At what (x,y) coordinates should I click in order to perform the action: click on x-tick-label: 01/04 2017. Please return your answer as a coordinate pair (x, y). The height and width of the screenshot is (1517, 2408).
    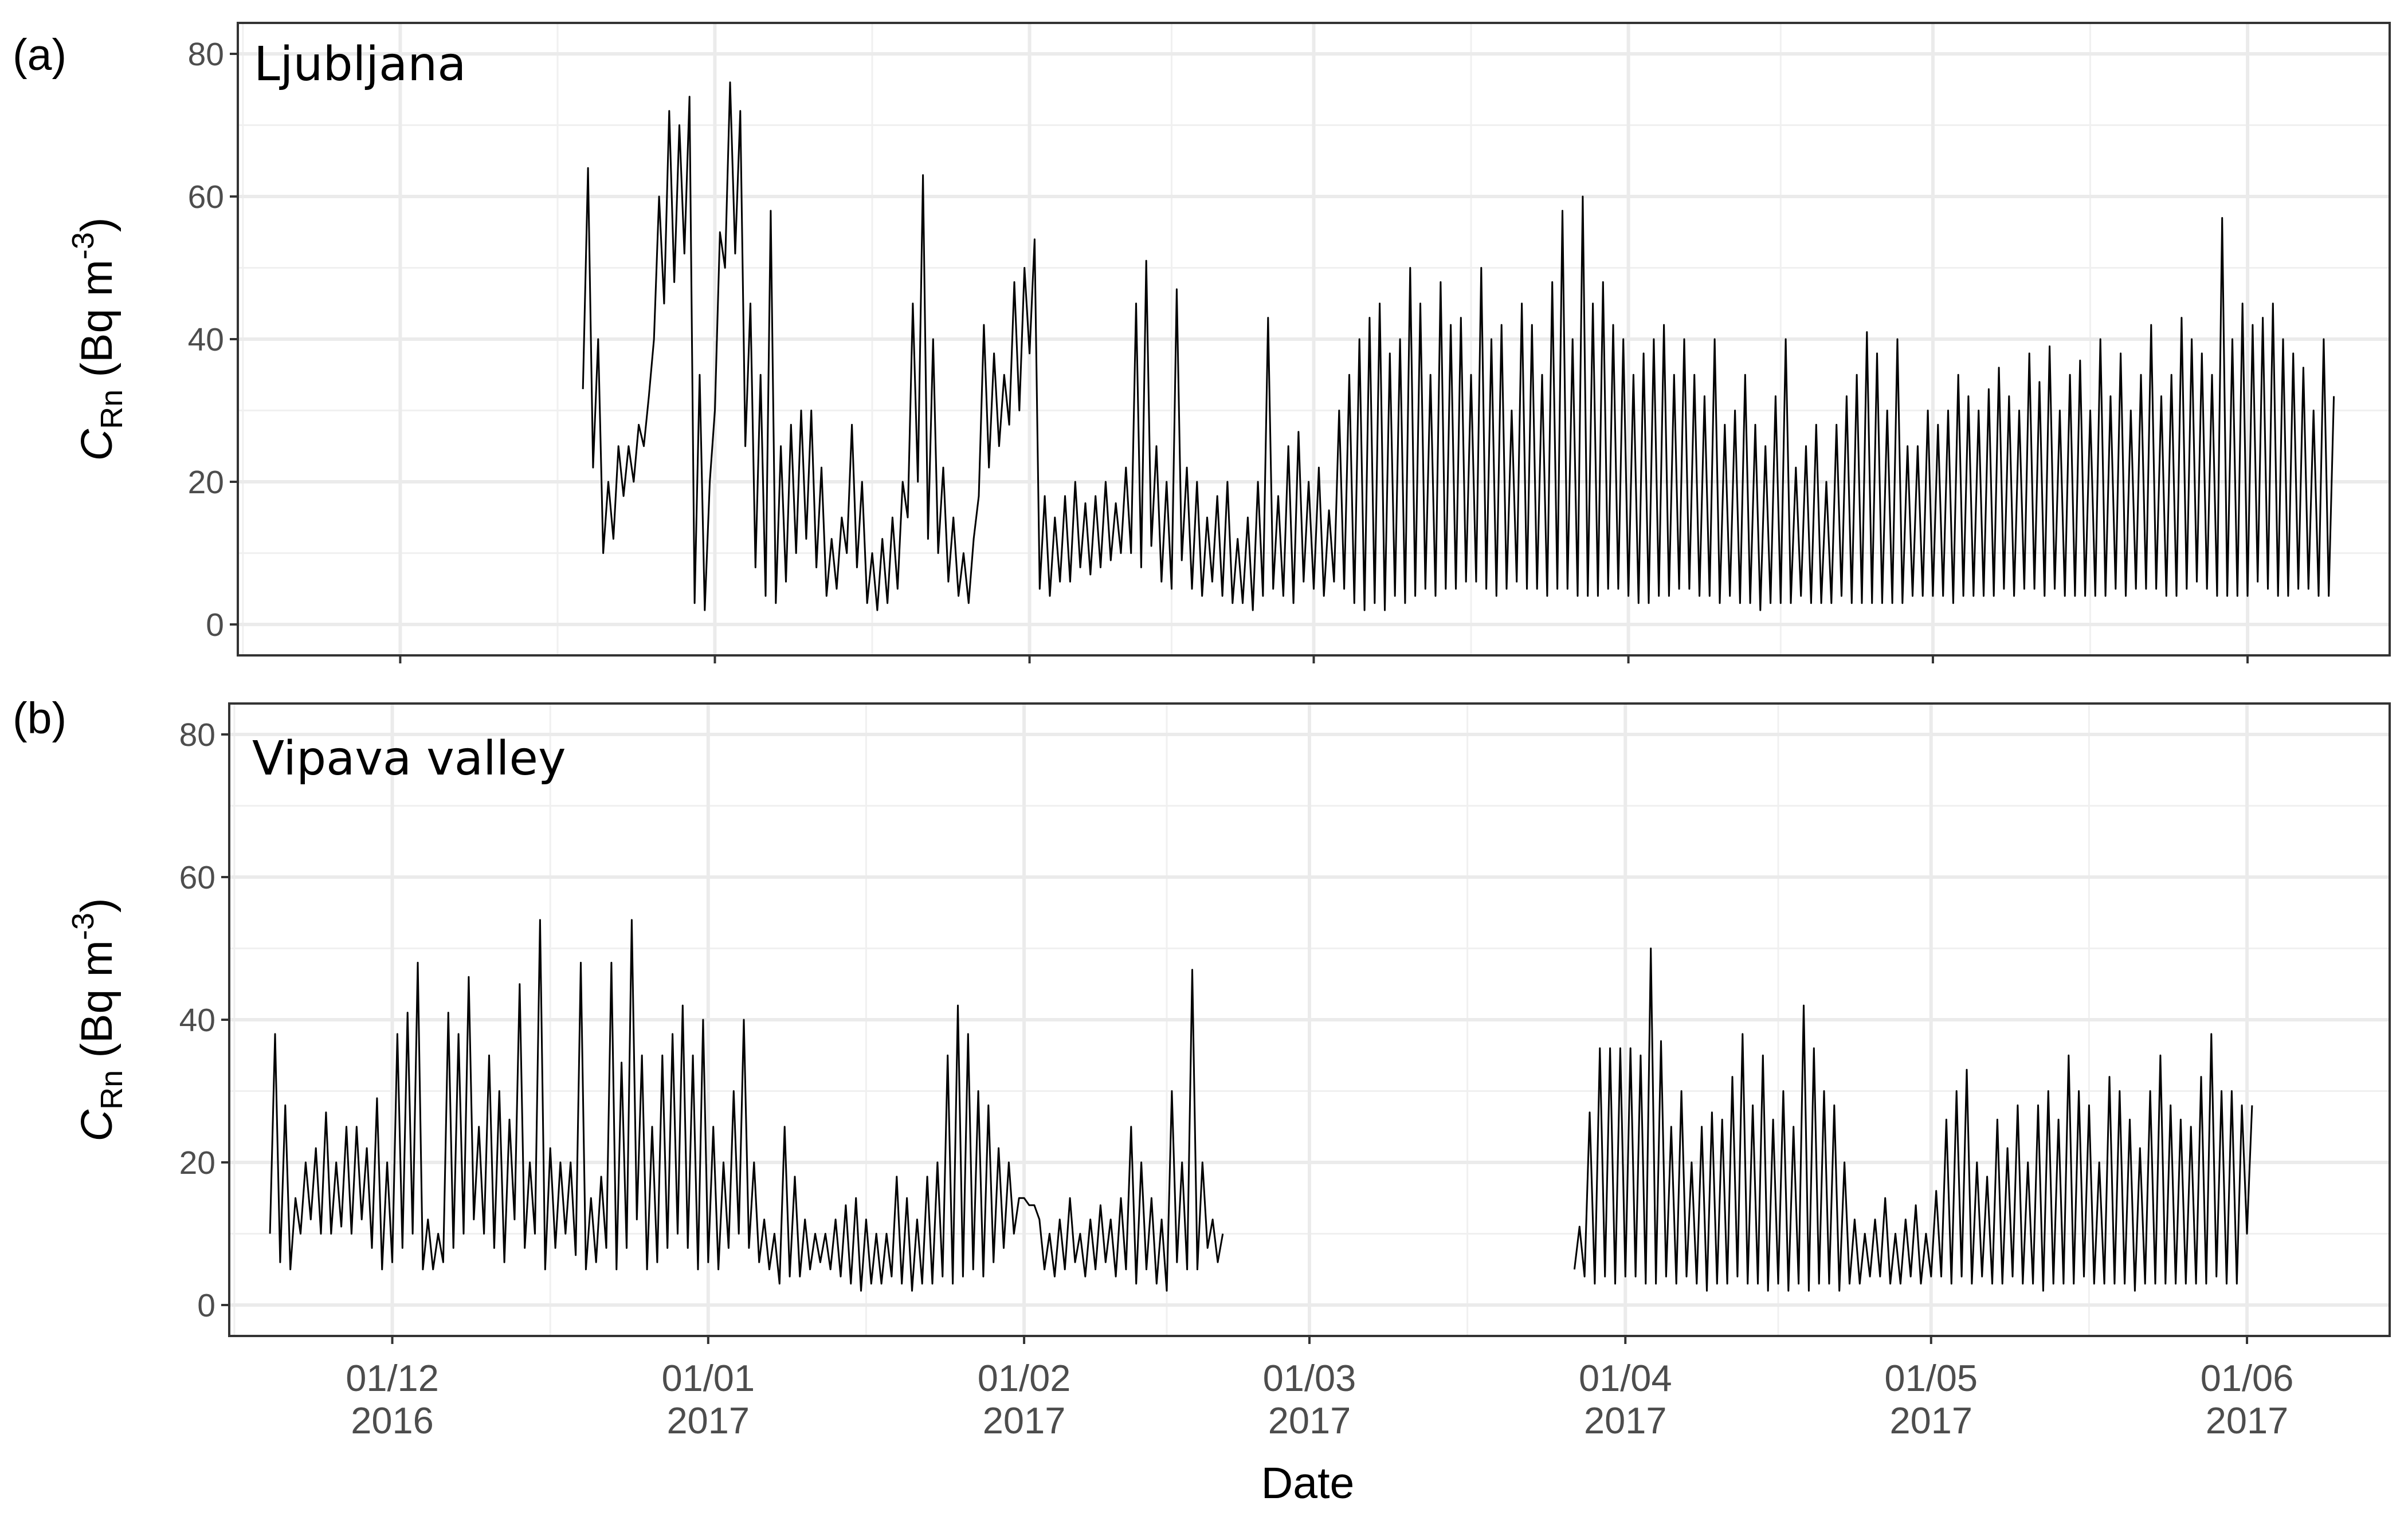
    Looking at the image, I should click on (1626, 1399).